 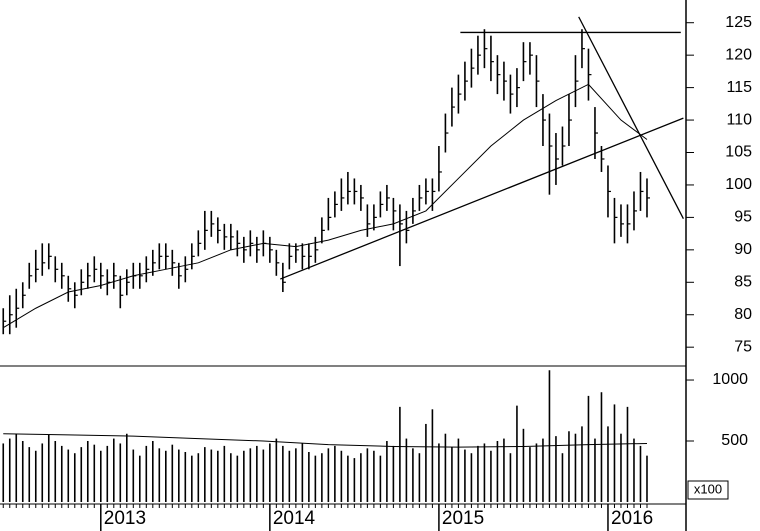 What do you see at coordinates (125, 518) in the screenshot?
I see `x-tick-label: 2013` at bounding box center [125, 518].